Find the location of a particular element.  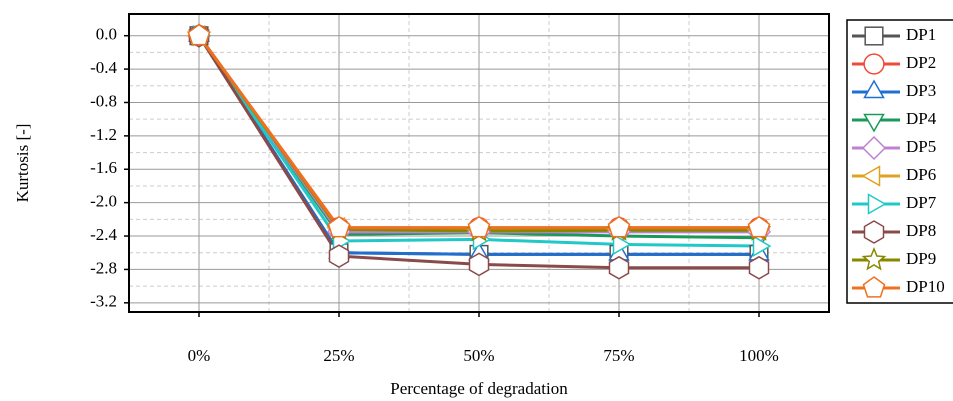

legend-label: DP1 is located at coordinates (921, 34).